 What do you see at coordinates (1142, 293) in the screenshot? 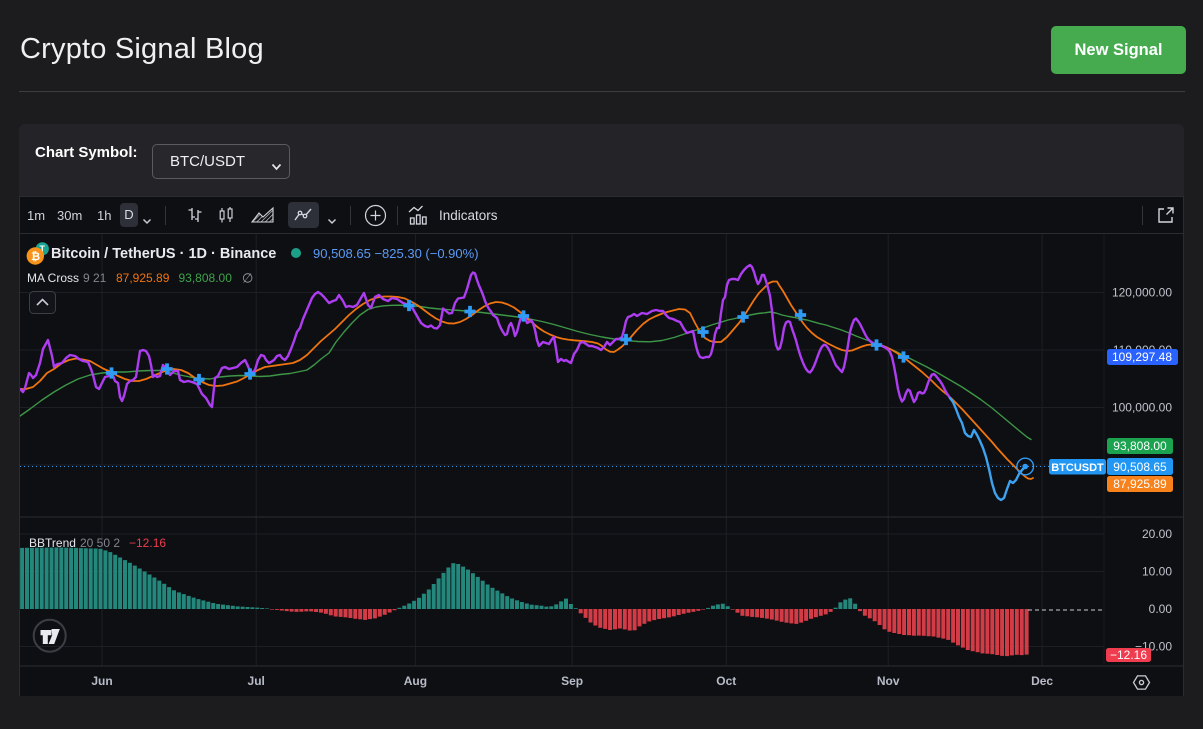
I see `svg-text: 120,000.00` at bounding box center [1142, 293].